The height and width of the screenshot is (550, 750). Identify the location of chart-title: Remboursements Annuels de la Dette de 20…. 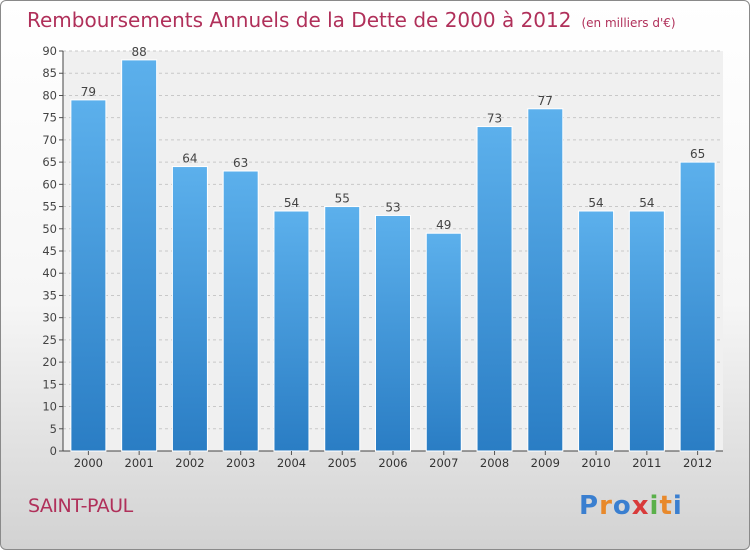
(351, 20).